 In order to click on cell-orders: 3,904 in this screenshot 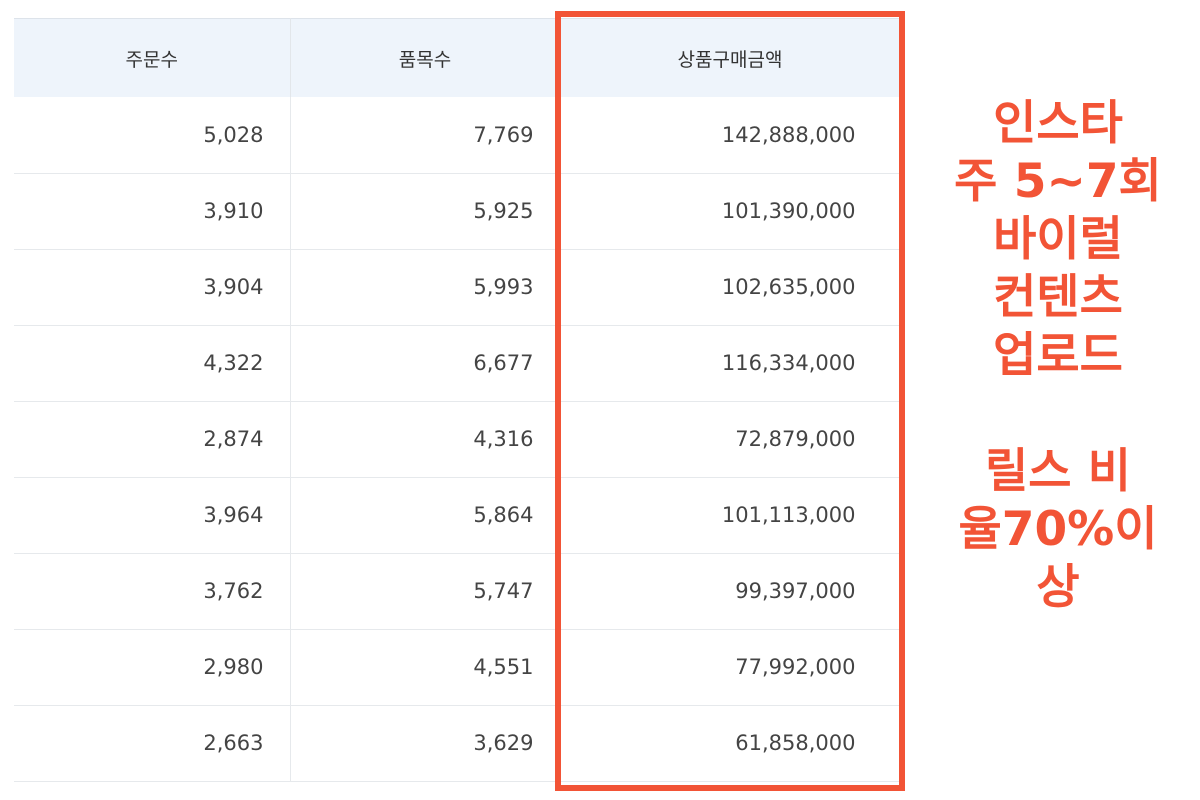, I will do `click(152, 287)`.